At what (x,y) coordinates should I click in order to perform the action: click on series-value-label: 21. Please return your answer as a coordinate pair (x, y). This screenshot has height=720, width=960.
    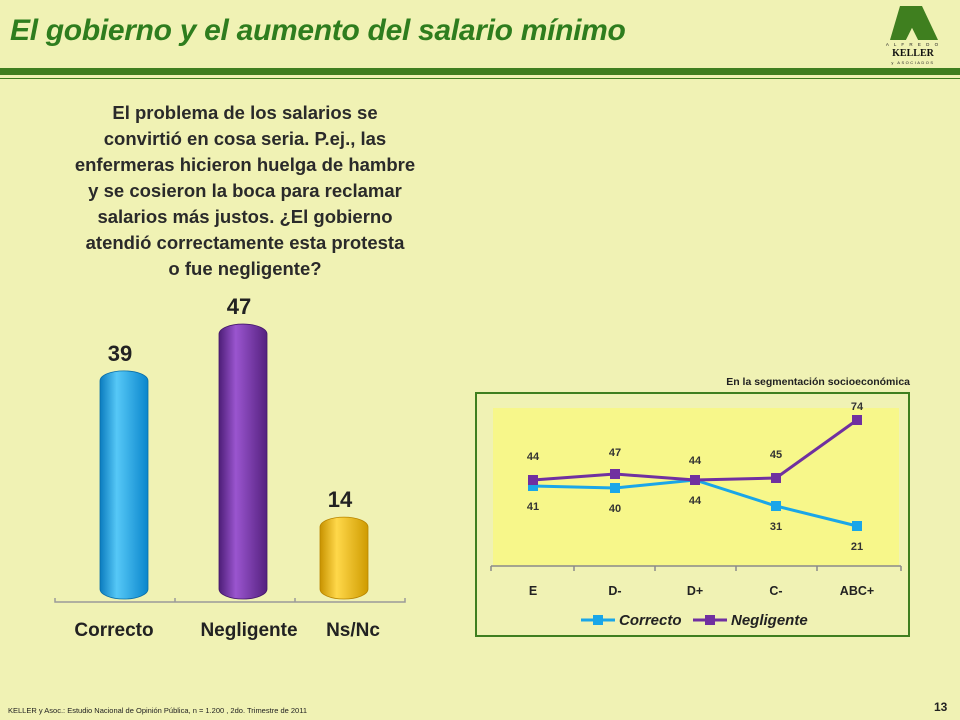
    Looking at the image, I should click on (857, 547).